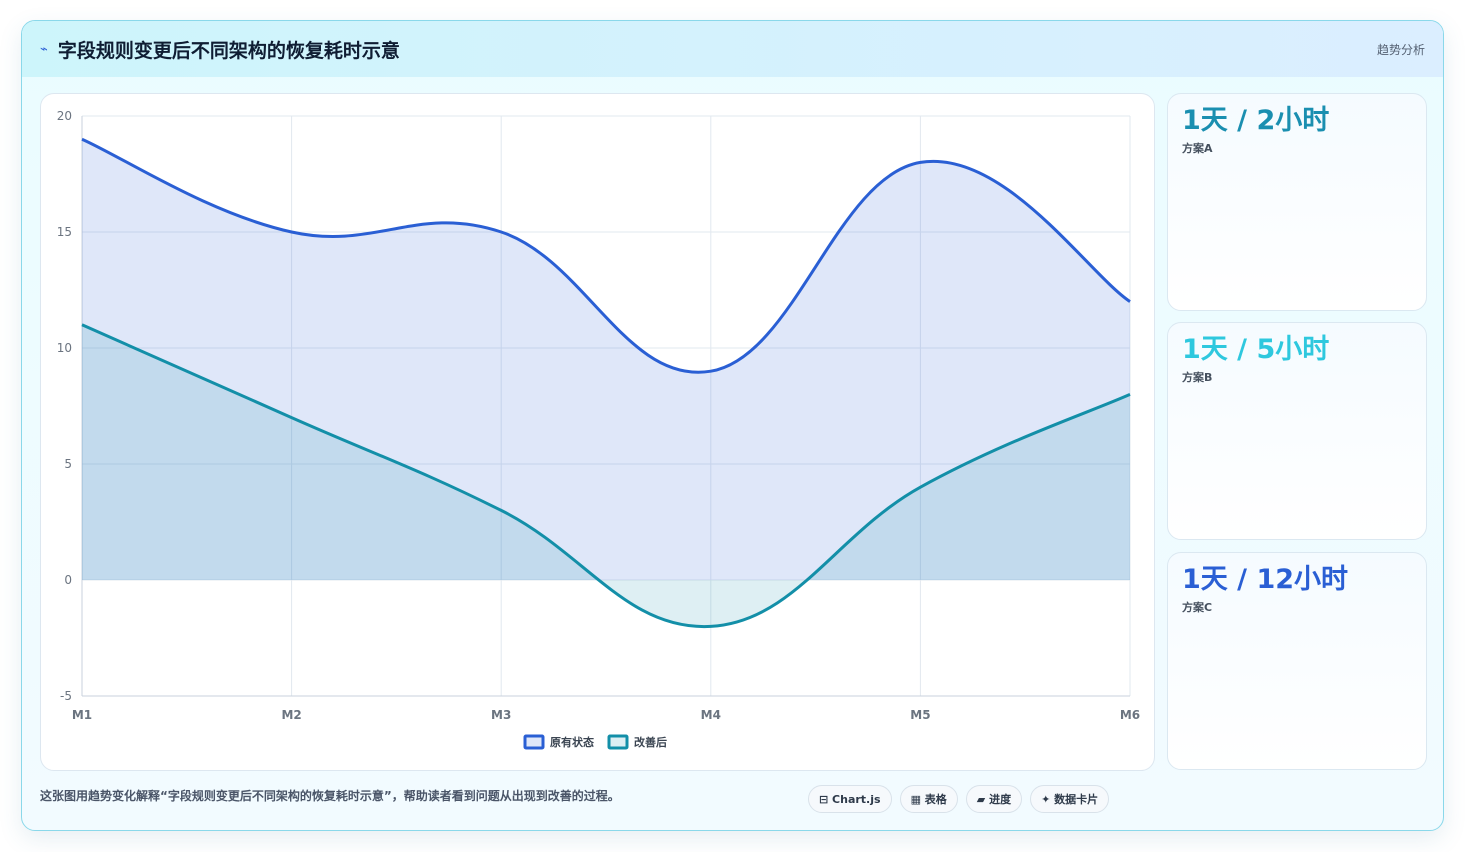 The image size is (1465, 852). Describe the element at coordinates (501, 715) in the screenshot. I see `x-tick-label: M3` at that location.